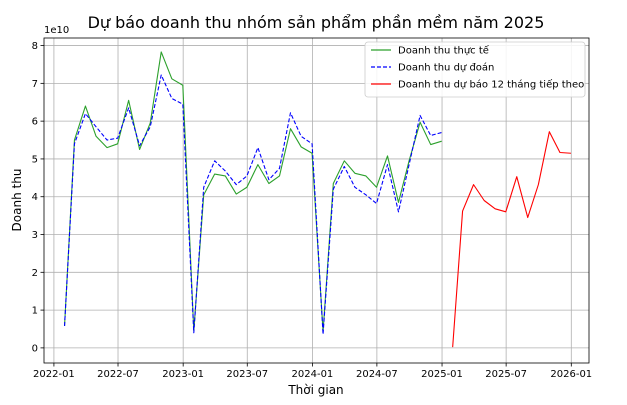 Image resolution: width=627 pixels, height=405 pixels. Describe the element at coordinates (442, 374) in the screenshot. I see `x-tick-label: 2025-01` at that location.